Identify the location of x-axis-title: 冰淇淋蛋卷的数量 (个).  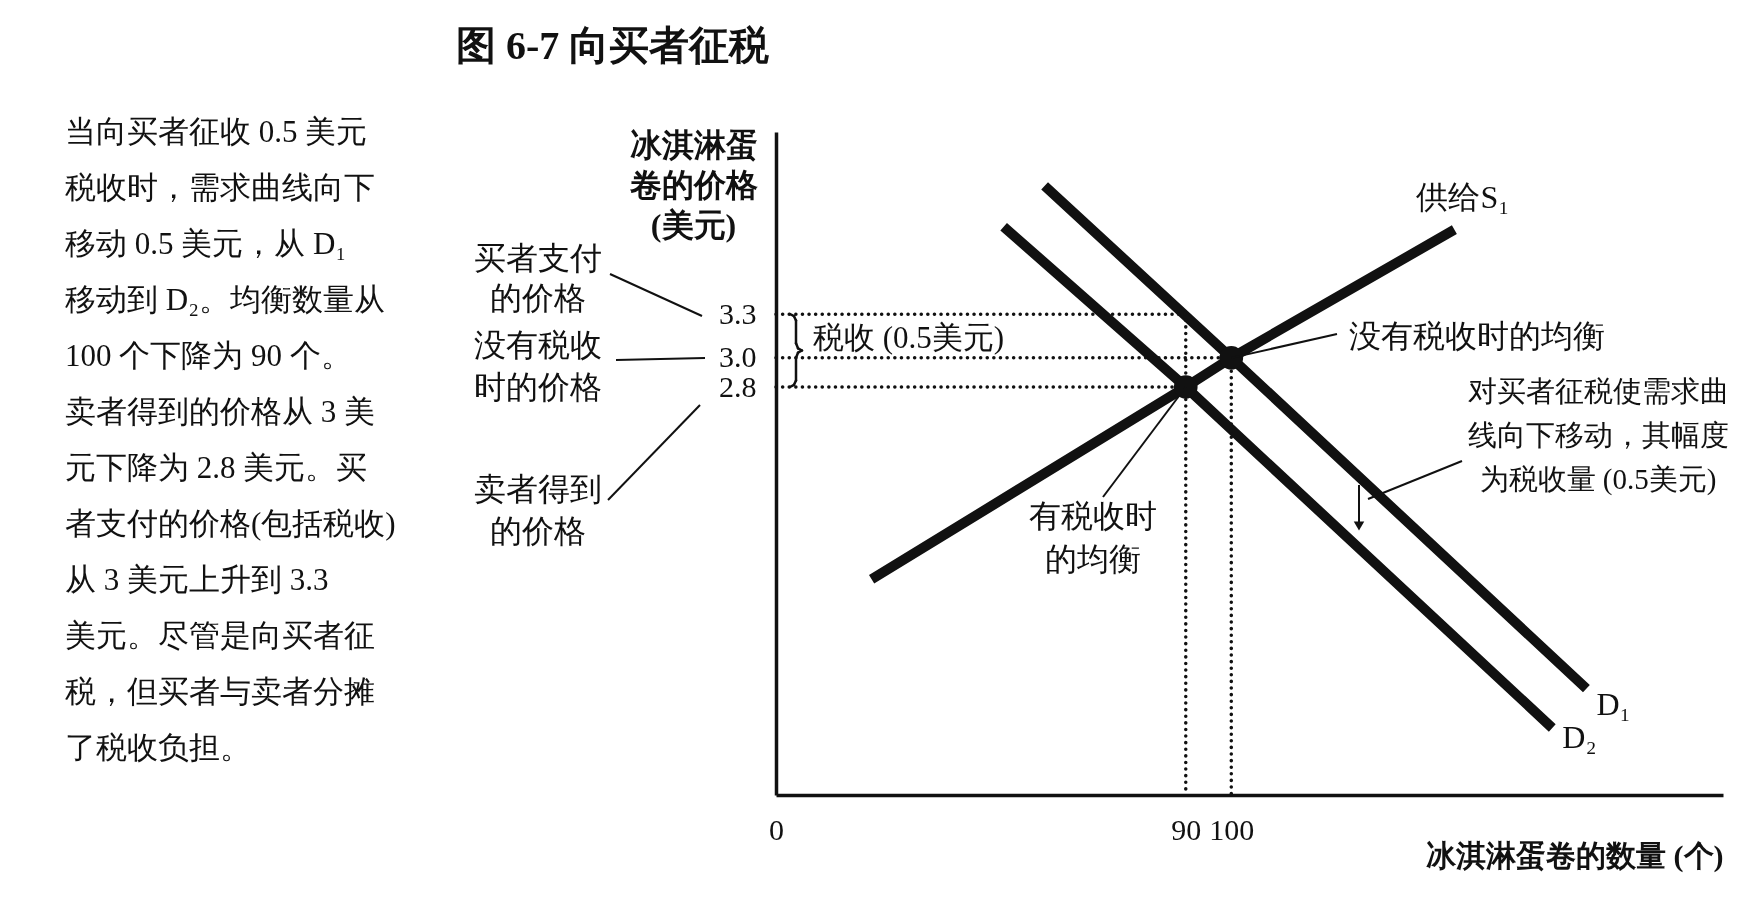
(1575, 855).